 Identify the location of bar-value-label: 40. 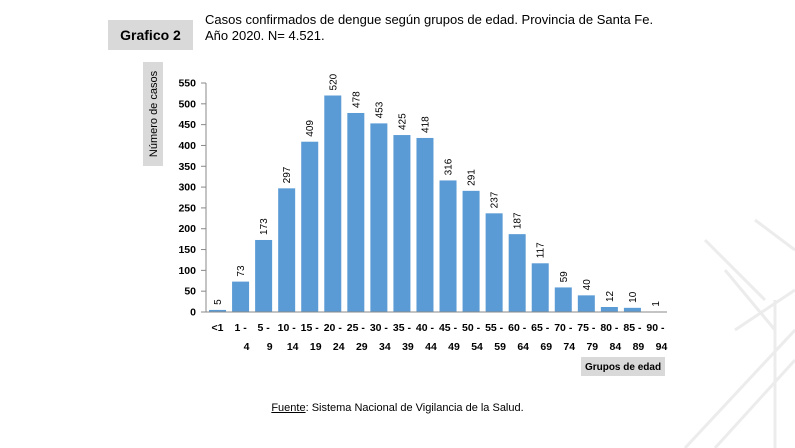
(587, 285).